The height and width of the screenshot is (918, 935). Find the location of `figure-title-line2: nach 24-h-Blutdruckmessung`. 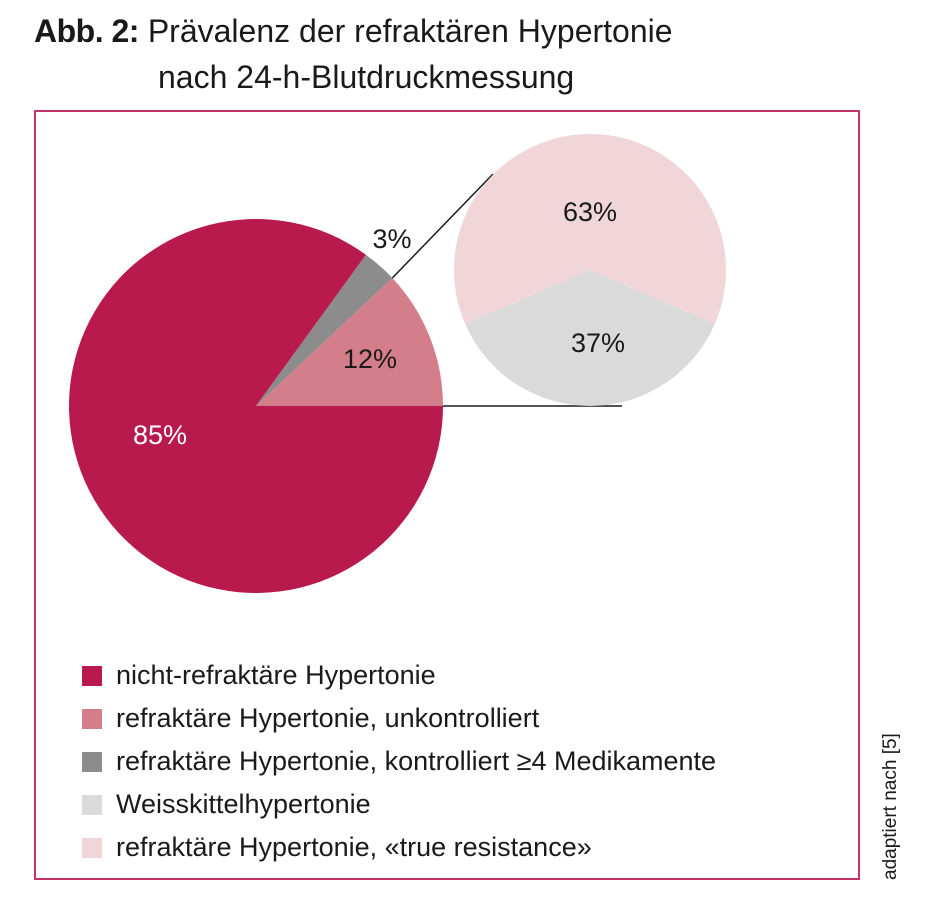

figure-title-line2: nach 24-h-Blutdruckmessung is located at coordinates (366, 77).